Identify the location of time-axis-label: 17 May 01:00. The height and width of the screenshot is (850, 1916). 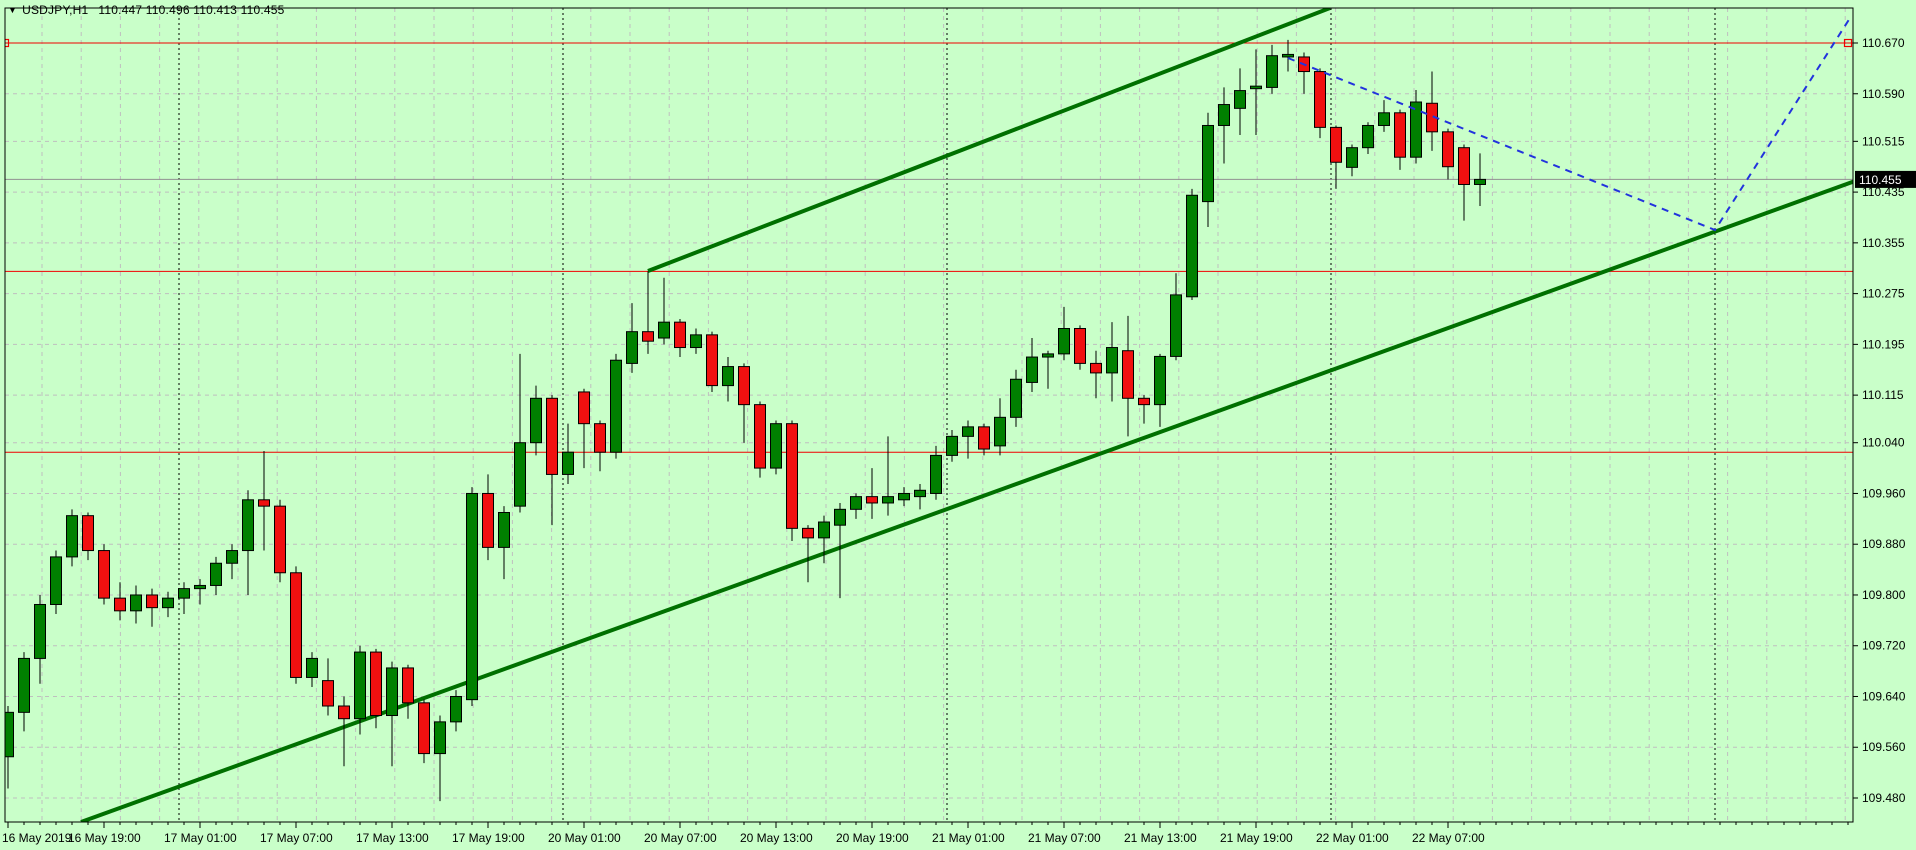
(200, 838).